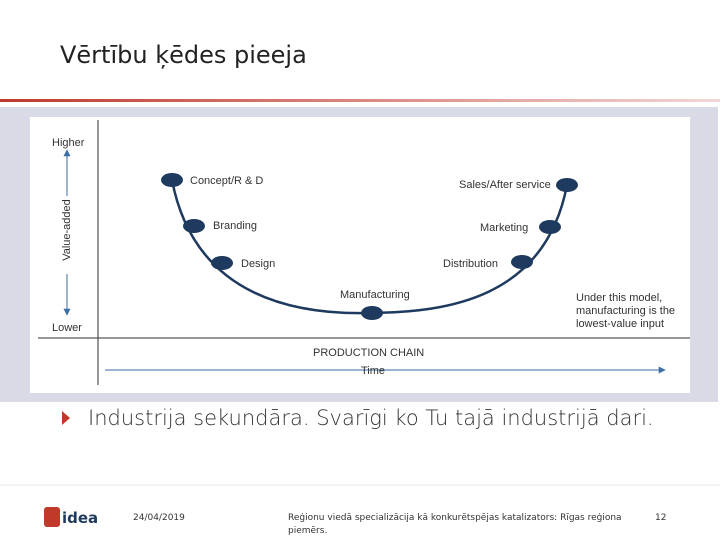 The height and width of the screenshot is (540, 720). Describe the element at coordinates (660, 518) in the screenshot. I see `page-number: 12` at that location.